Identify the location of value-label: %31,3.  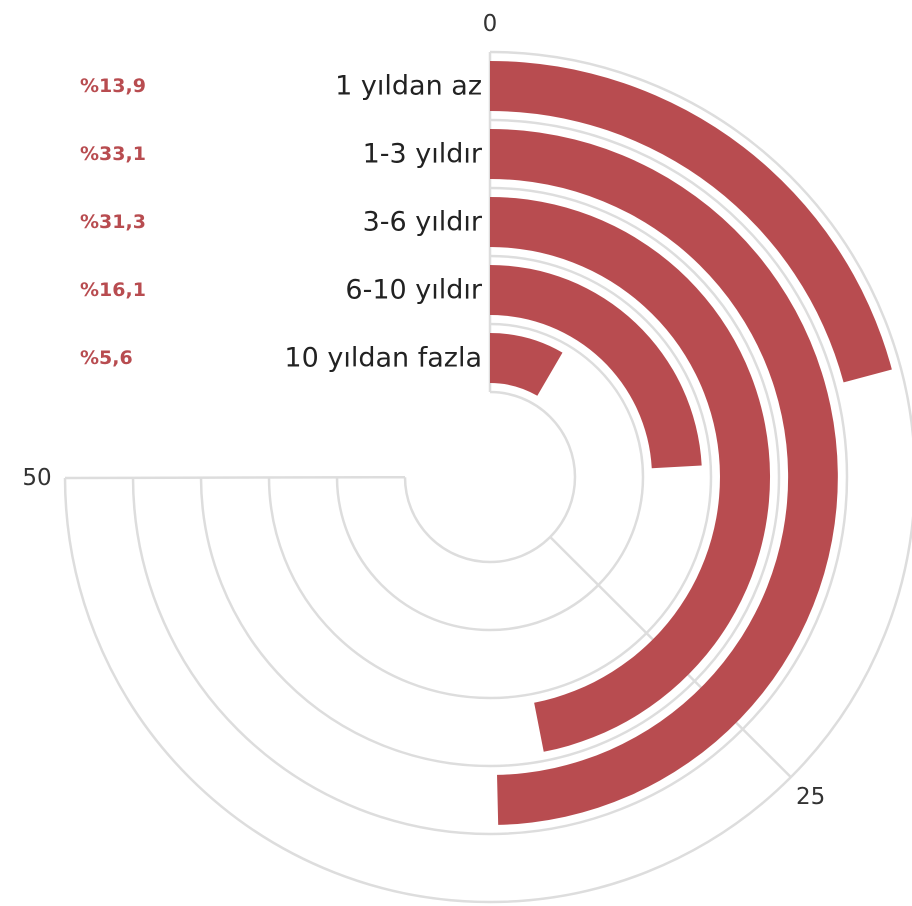
(113, 222).